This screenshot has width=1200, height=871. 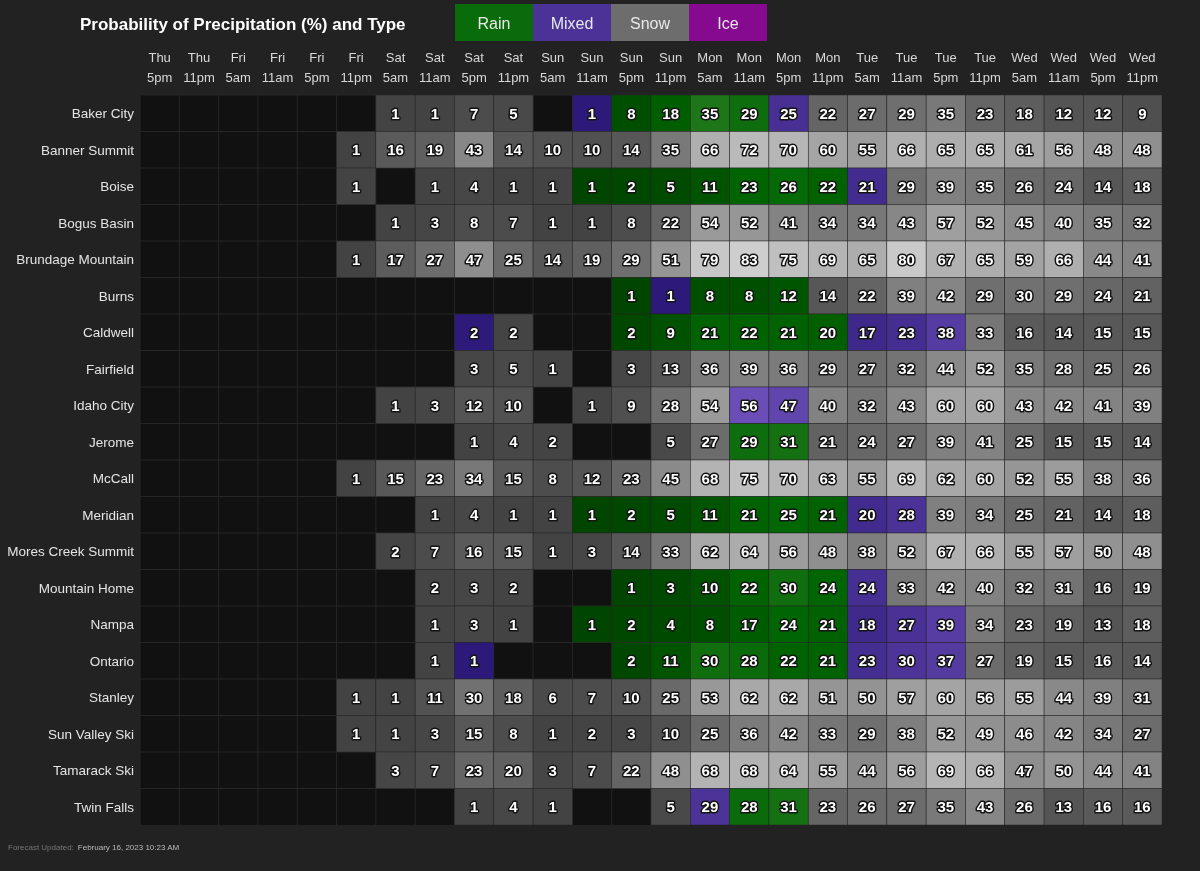 What do you see at coordinates (128, 847) in the screenshot?
I see `text: February 16, 2023 10:23 AM` at bounding box center [128, 847].